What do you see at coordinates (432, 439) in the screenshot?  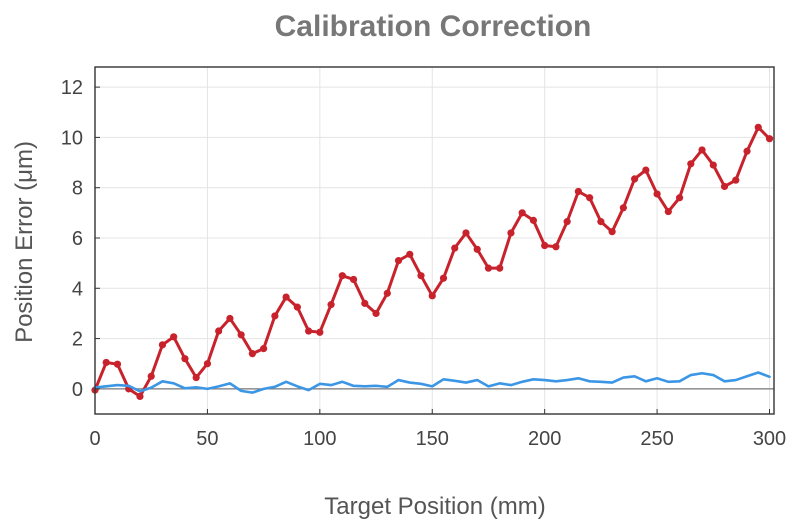 I see `x-tick-label: 150` at bounding box center [432, 439].